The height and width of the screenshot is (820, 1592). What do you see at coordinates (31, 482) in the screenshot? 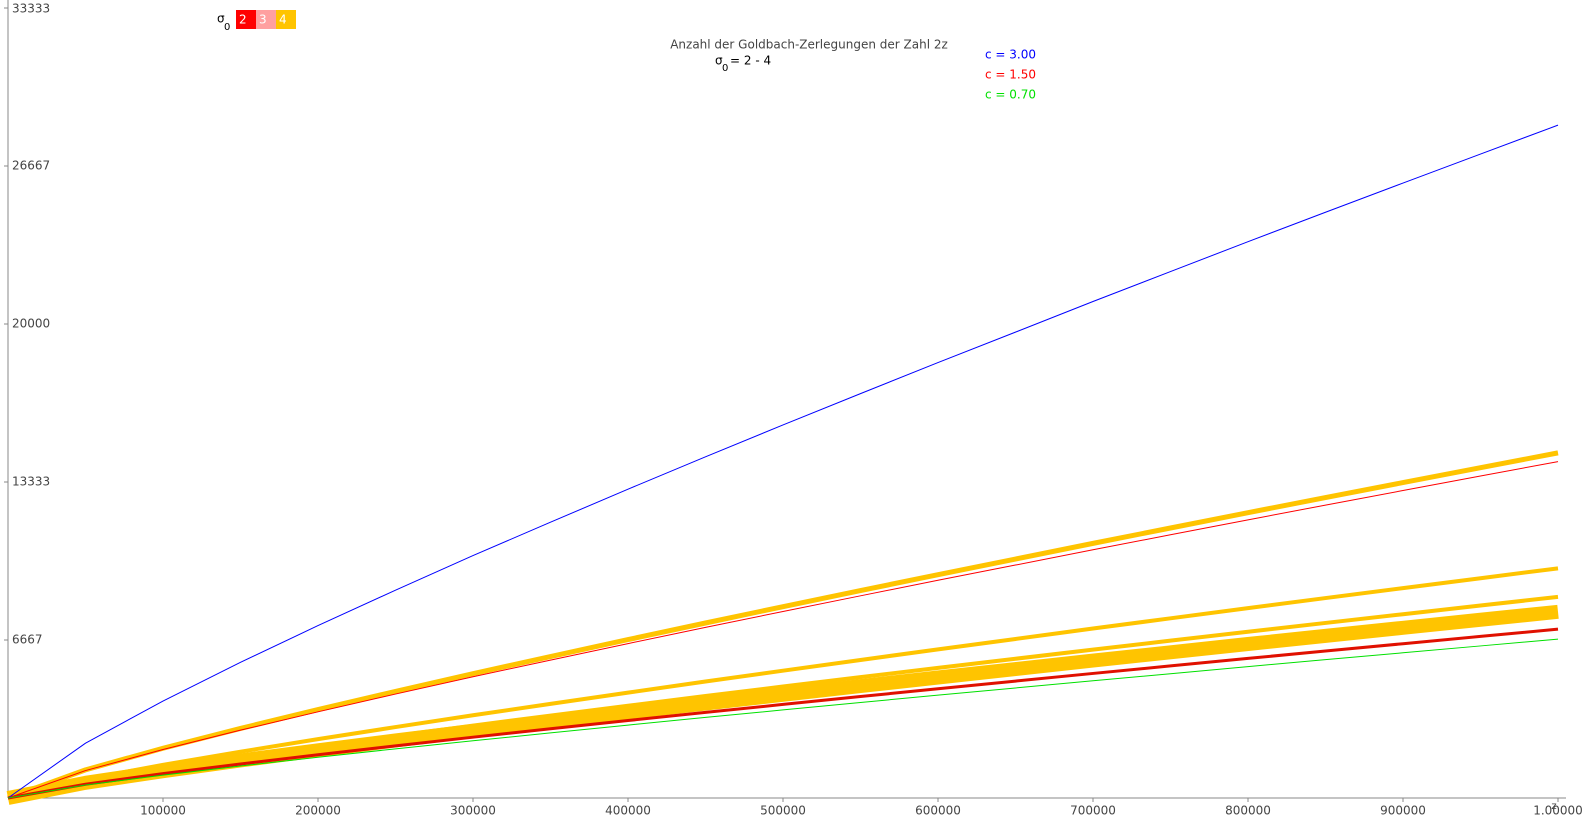
I see `y-tick-label: 13333` at bounding box center [31, 482].